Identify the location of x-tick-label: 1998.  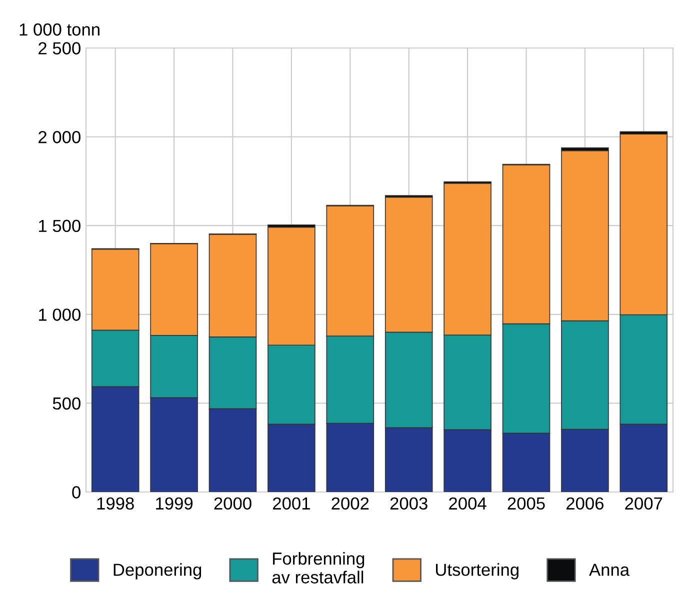
(115, 503).